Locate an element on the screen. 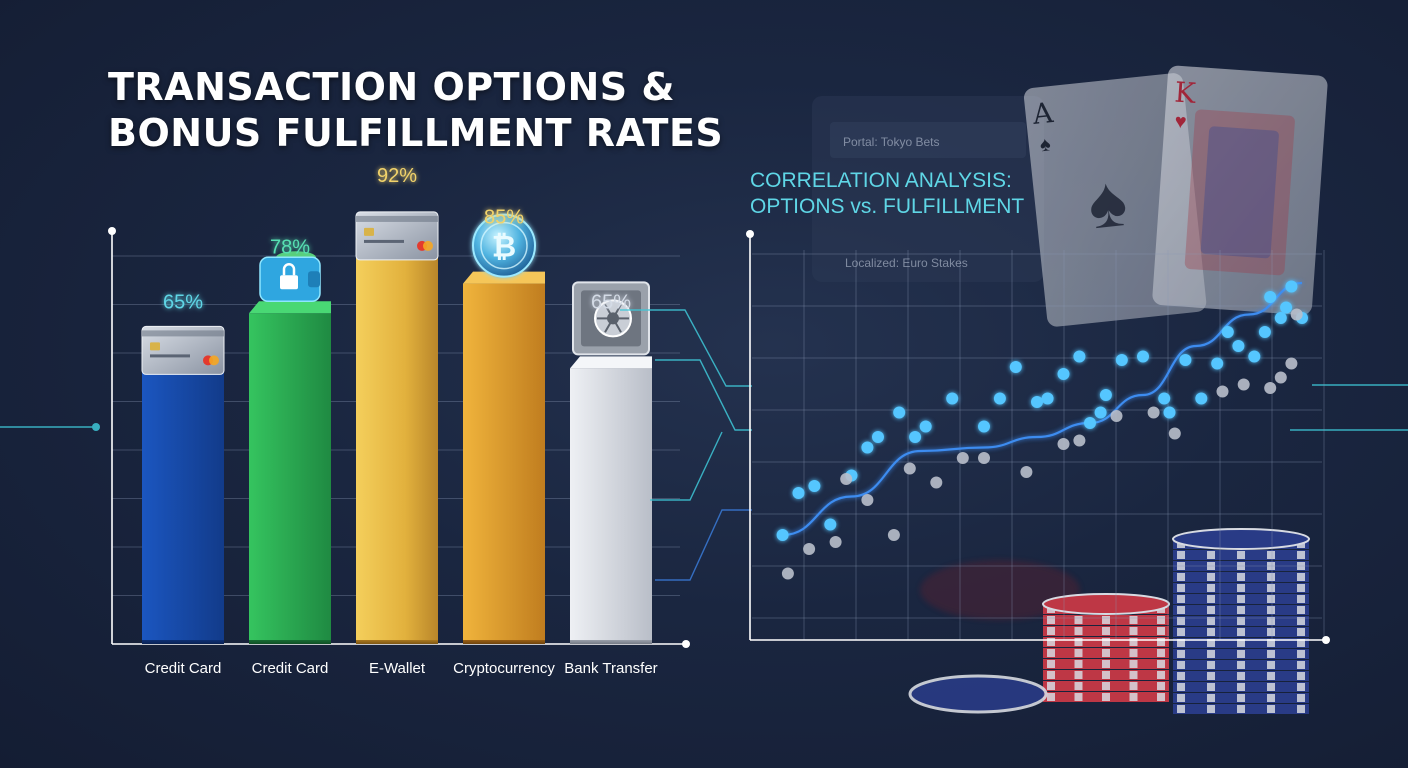  x-axis-end-dot is located at coordinates (686, 644).